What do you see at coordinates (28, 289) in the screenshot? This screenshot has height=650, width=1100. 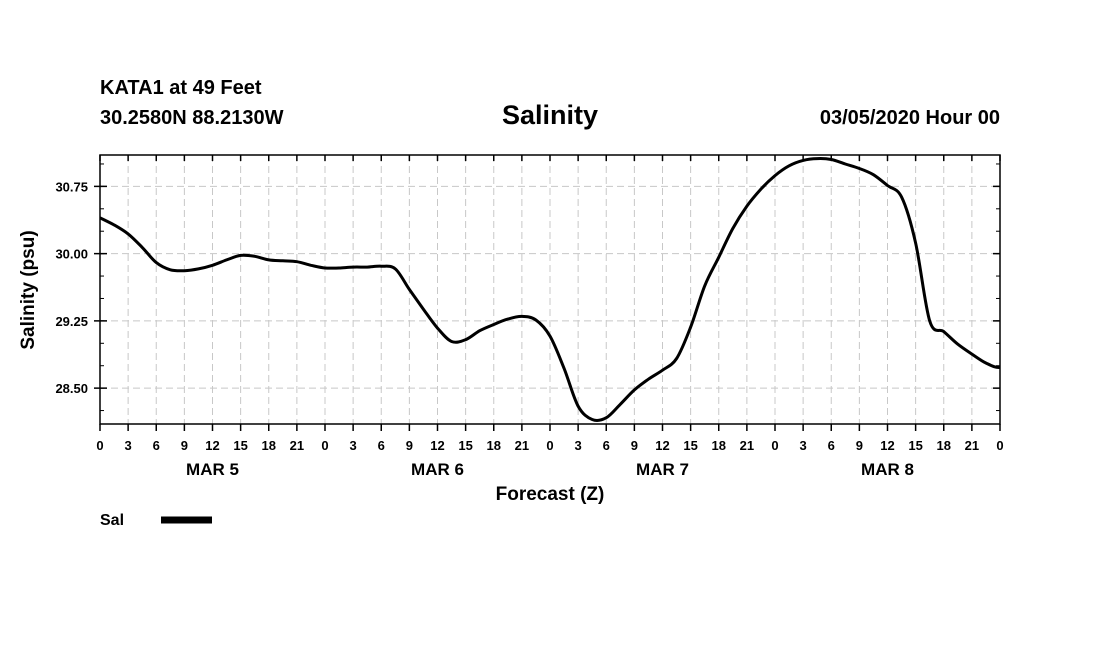 I see `y-axis-title: Salinity (psu)` at bounding box center [28, 289].